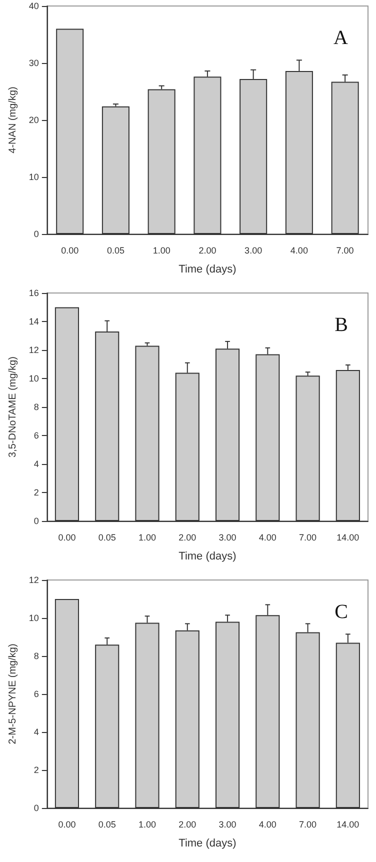  What do you see at coordinates (33, 63) in the screenshot?
I see `y-tick-label: 30` at bounding box center [33, 63].